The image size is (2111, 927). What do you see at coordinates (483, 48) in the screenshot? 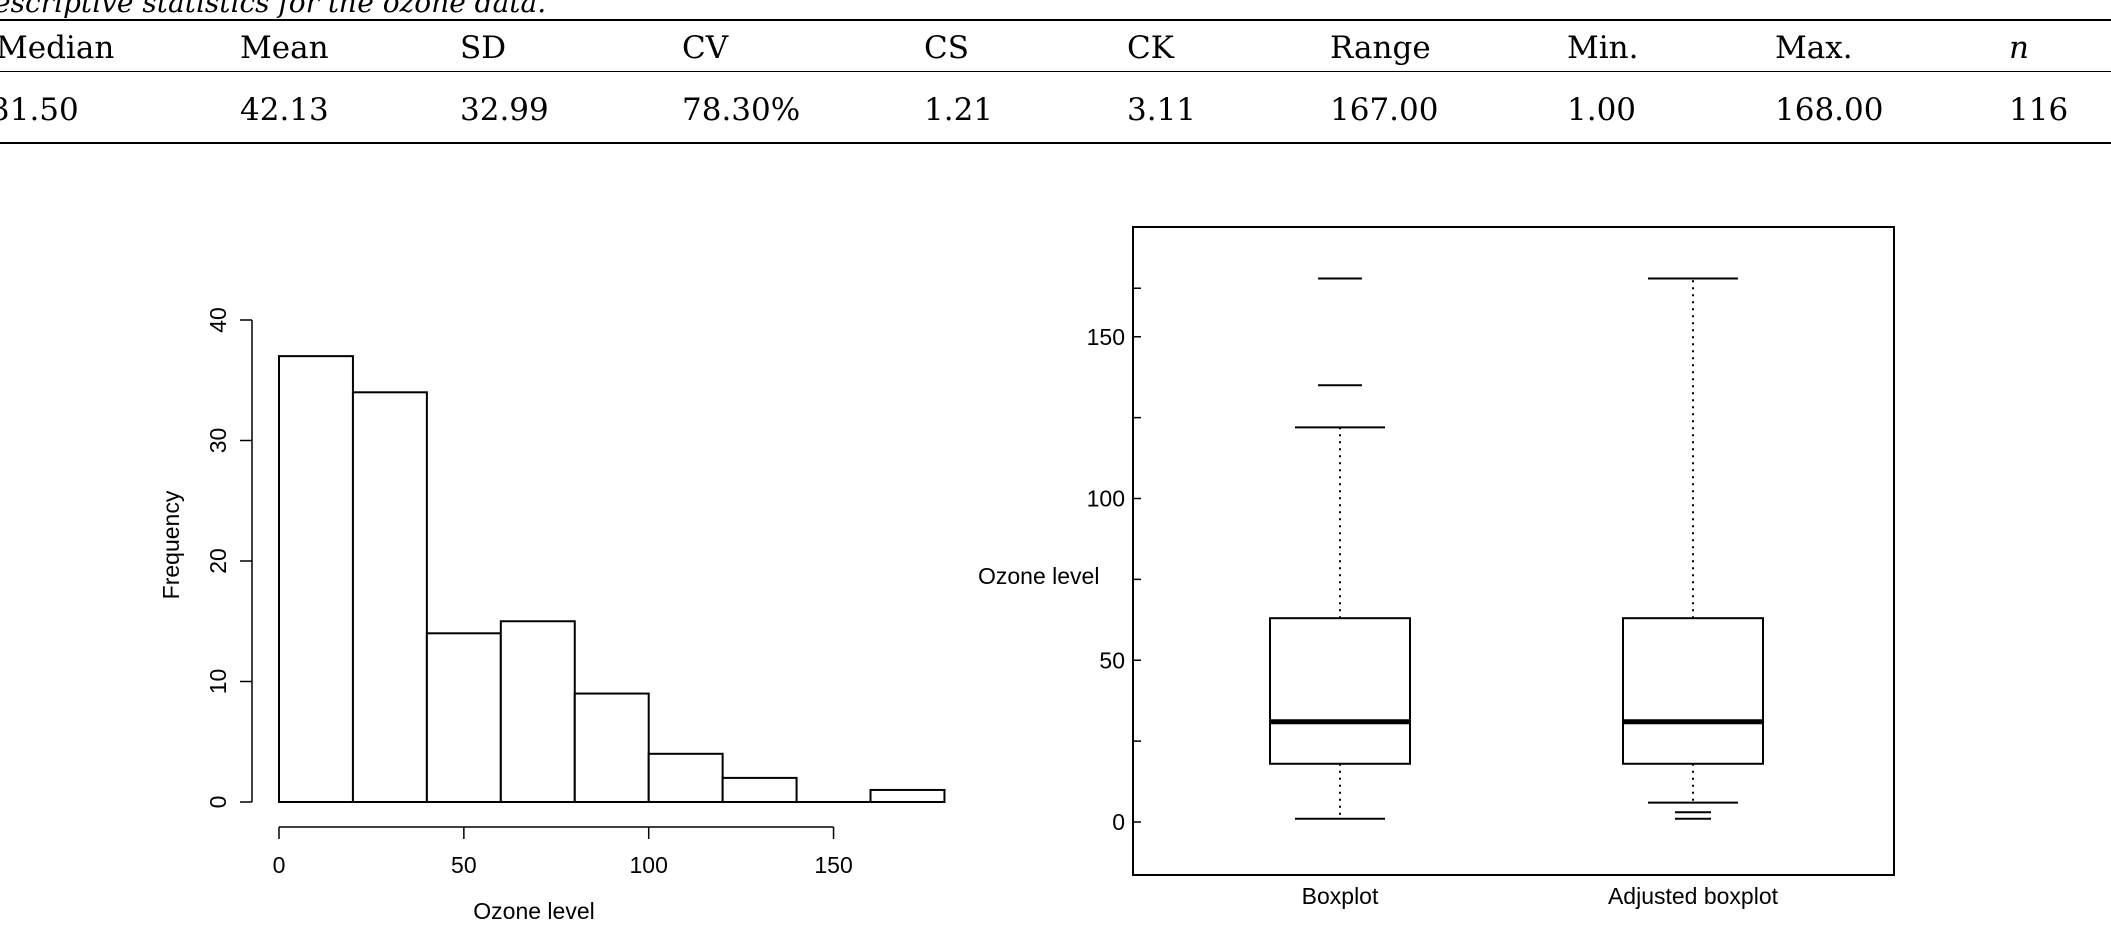
I see `table-header-cell: SD` at bounding box center [483, 48].